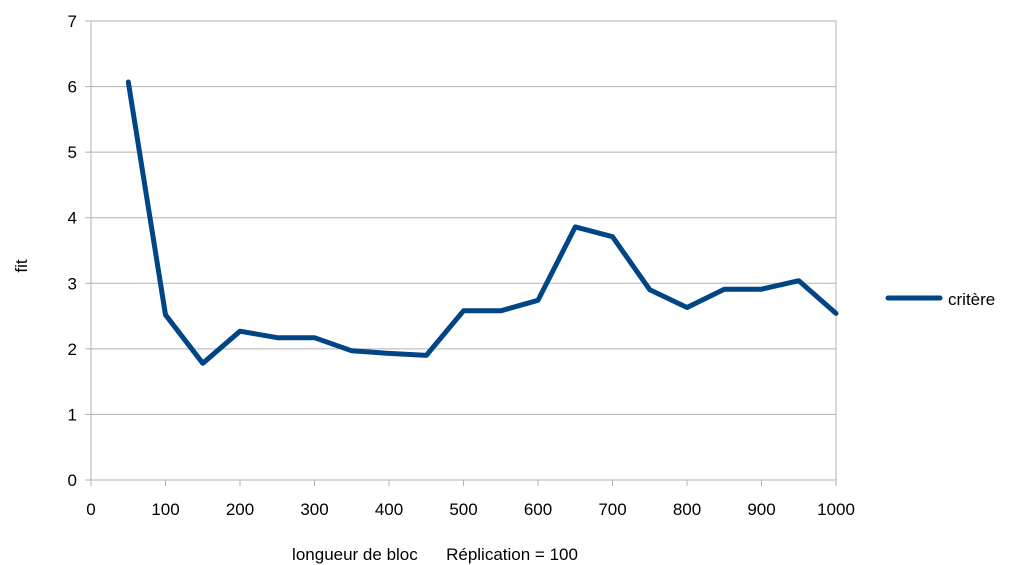 Image resolution: width=1013 pixels, height=565 pixels. I want to click on x-axis-title: longueur de bloc Réplication = 100, so click(435, 554).